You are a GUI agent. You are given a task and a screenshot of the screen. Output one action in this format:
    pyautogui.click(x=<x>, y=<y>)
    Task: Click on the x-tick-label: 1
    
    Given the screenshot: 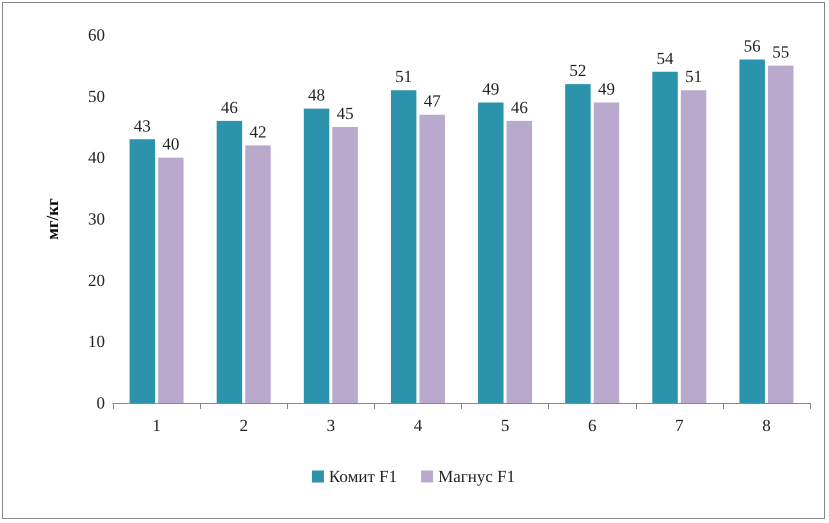 What is the action you would take?
    pyautogui.click(x=156, y=425)
    